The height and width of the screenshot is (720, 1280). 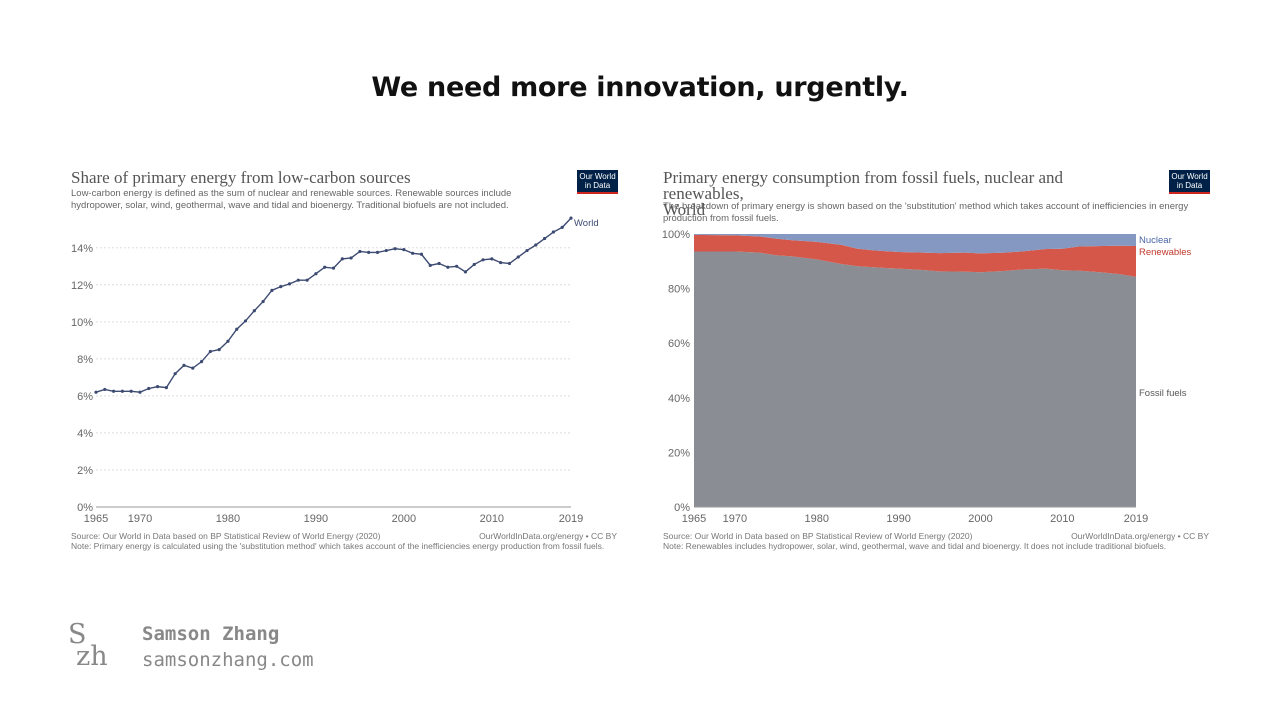 What do you see at coordinates (597, 185) in the screenshot?
I see `left-logo-line-2: in Data` at bounding box center [597, 185].